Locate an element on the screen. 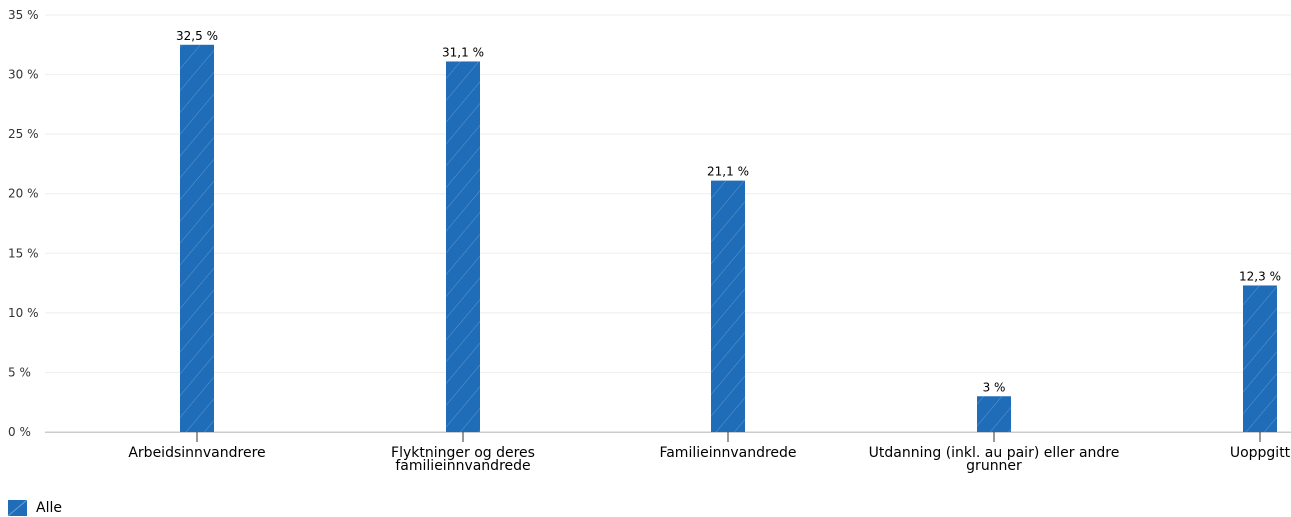 The height and width of the screenshot is (517, 1291). data-label: 32,5 % is located at coordinates (197, 36).